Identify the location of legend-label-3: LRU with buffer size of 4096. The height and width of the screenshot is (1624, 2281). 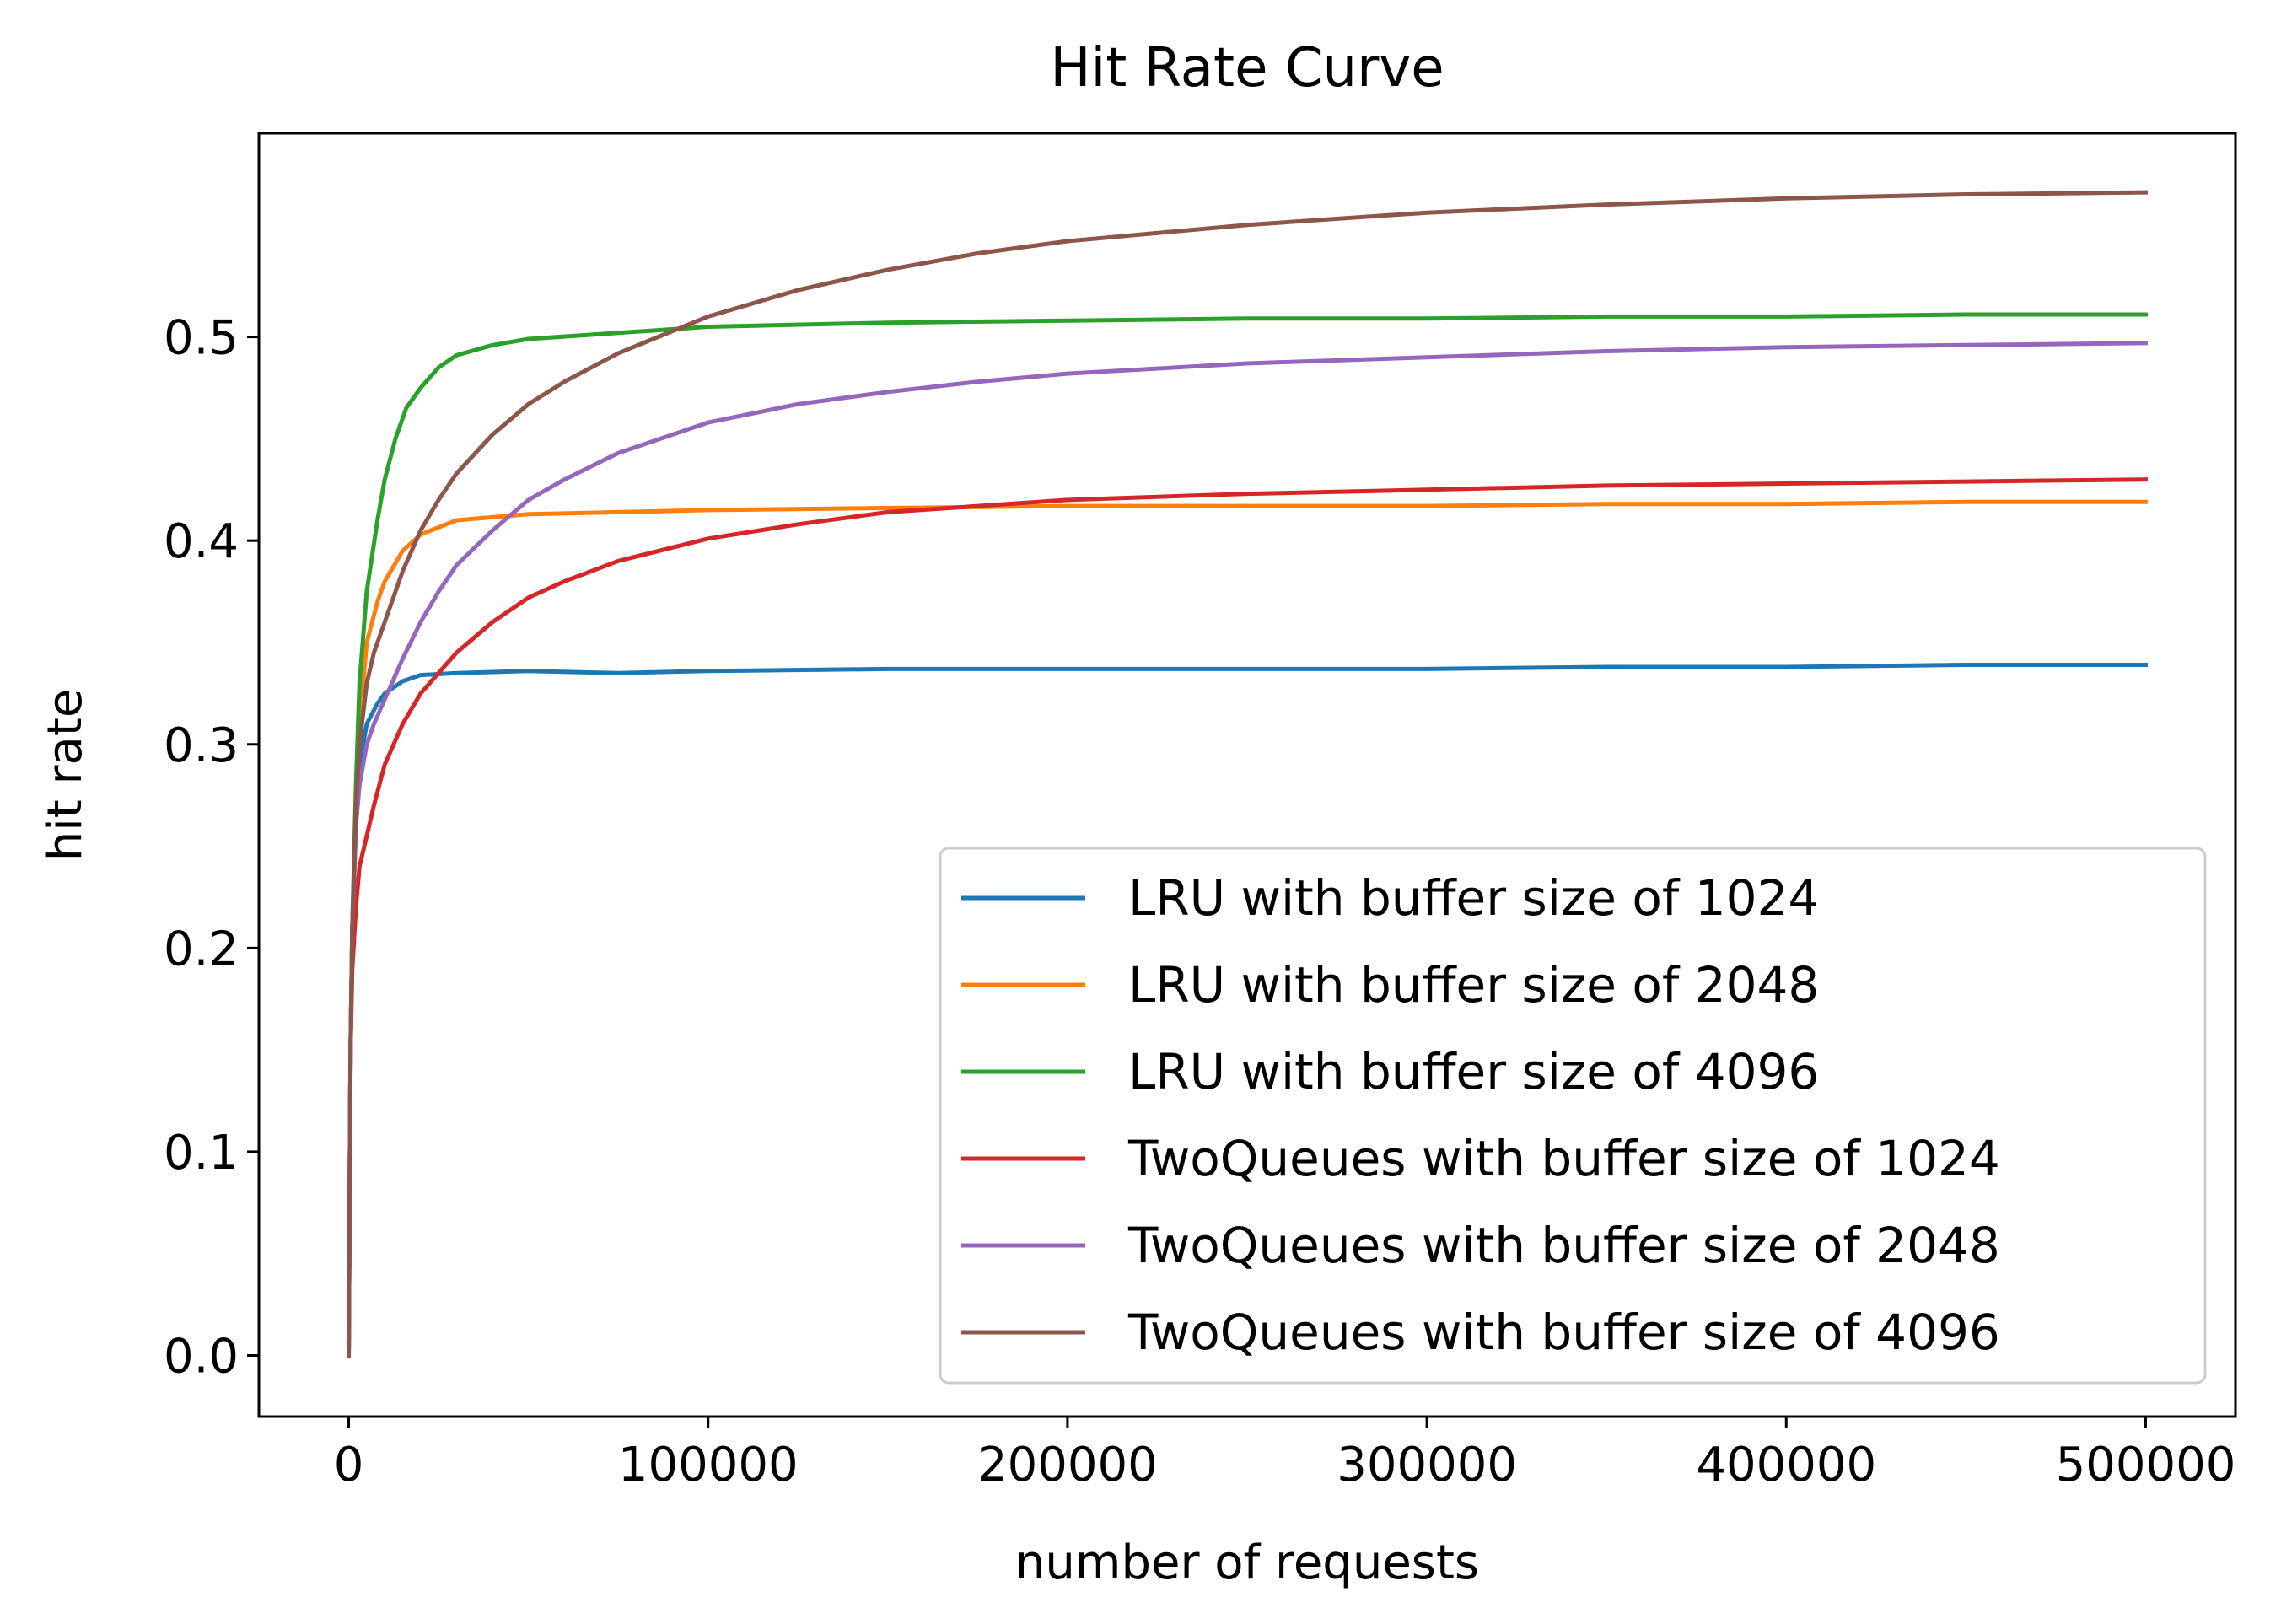
(1473, 1071).